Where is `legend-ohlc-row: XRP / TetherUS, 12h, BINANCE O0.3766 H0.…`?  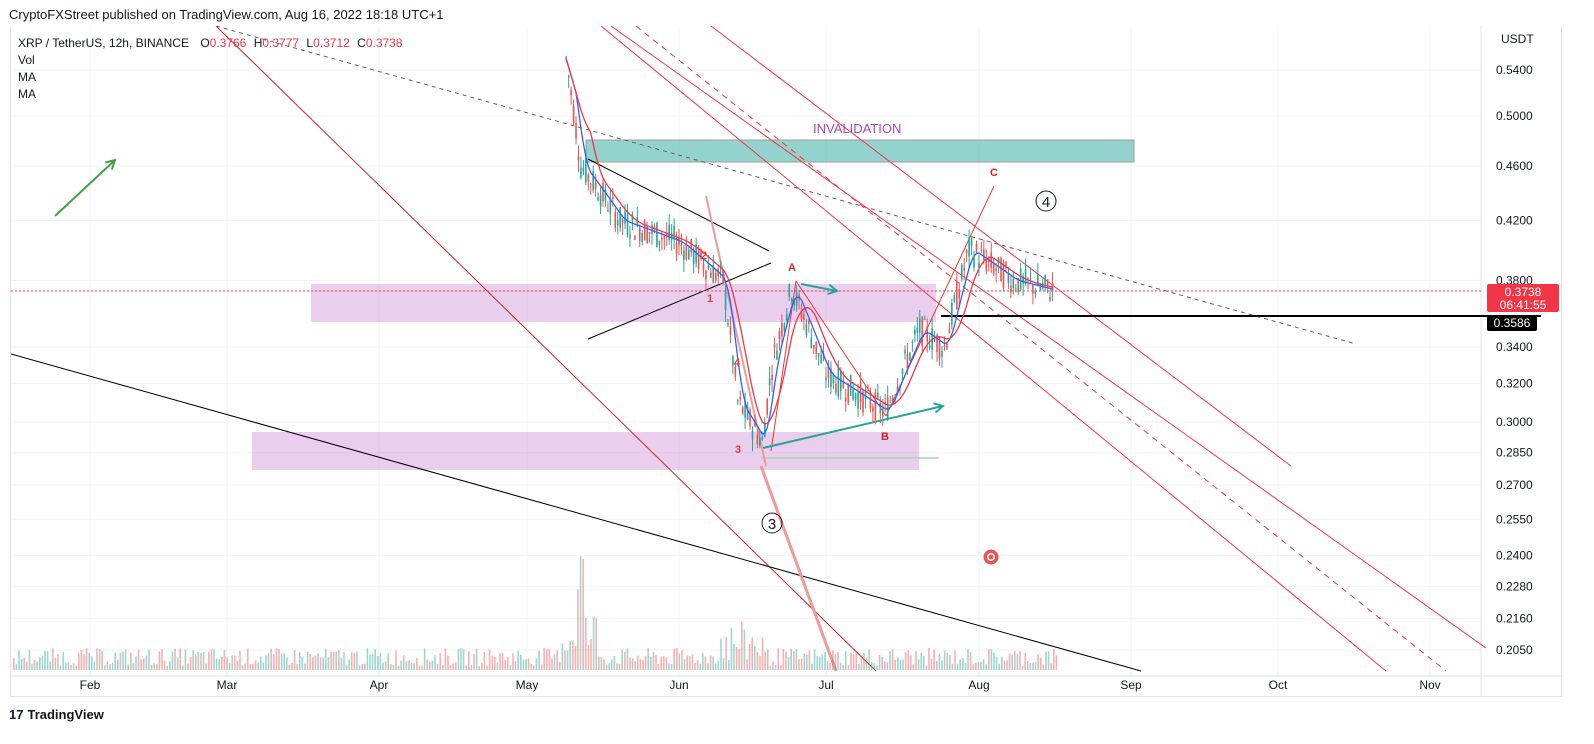
legend-ohlc-row: XRP / TetherUS, 12h, BINANCE O0.3766 H0.… is located at coordinates (210, 43).